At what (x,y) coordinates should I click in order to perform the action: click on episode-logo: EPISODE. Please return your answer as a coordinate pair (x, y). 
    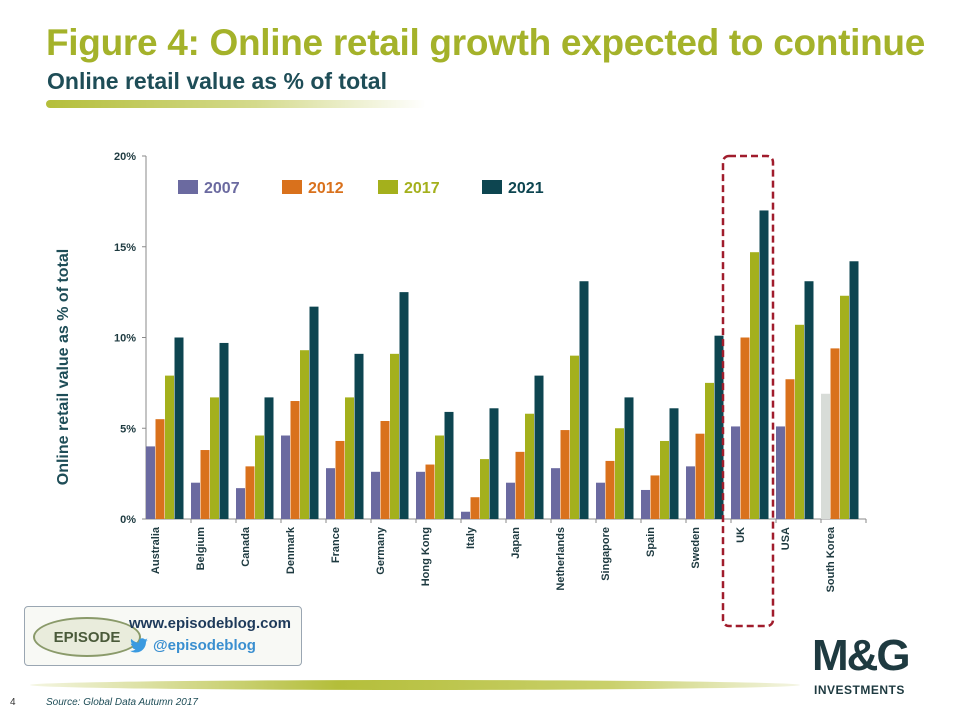
    Looking at the image, I should click on (87, 637).